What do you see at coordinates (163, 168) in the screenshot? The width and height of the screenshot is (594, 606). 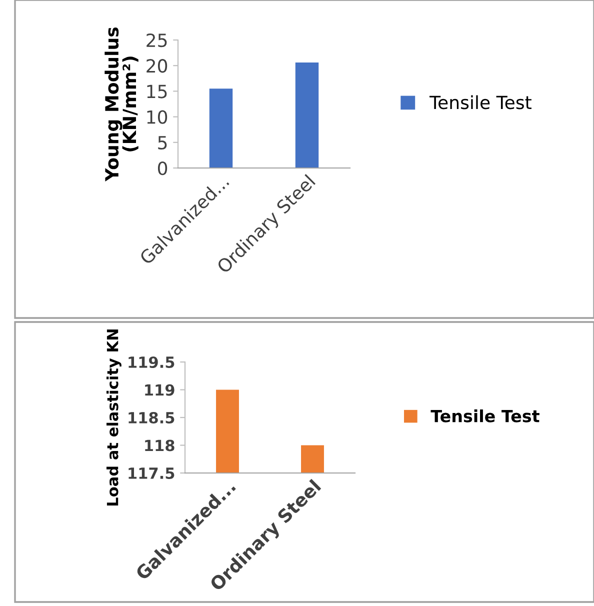 I see `y-tick-label: 0` at bounding box center [163, 168].